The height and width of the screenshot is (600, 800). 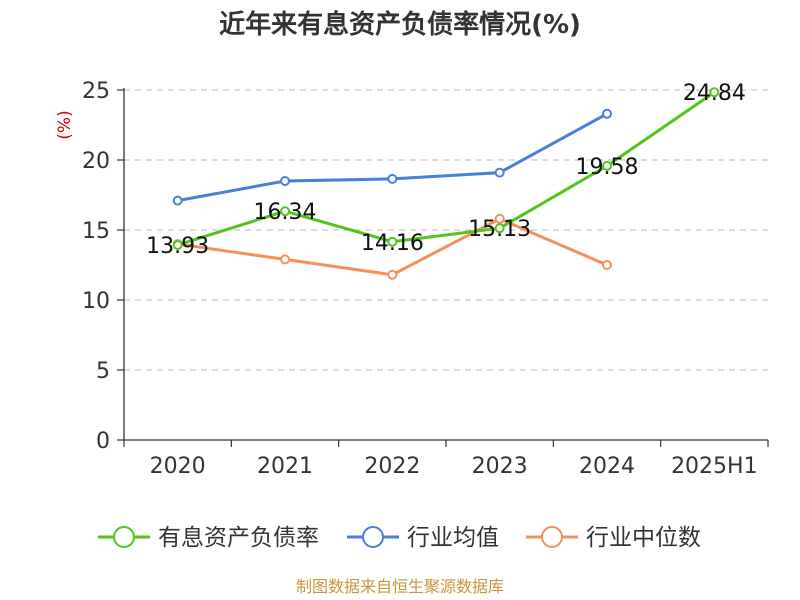 What do you see at coordinates (500, 466) in the screenshot?
I see `x-tick-label: 2023` at bounding box center [500, 466].